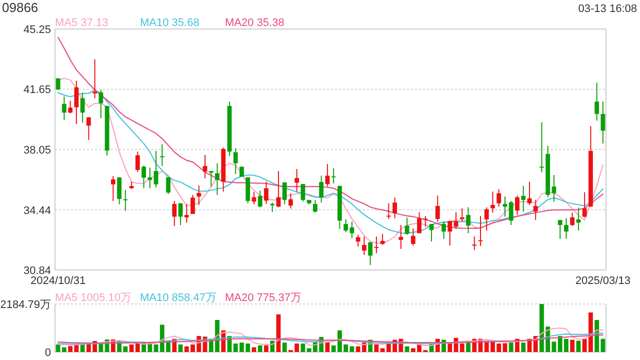 This screenshot has height=360, width=640. Describe the element at coordinates (37, 90) in the screenshot. I see `y-tick-label: 41.65` at that location.